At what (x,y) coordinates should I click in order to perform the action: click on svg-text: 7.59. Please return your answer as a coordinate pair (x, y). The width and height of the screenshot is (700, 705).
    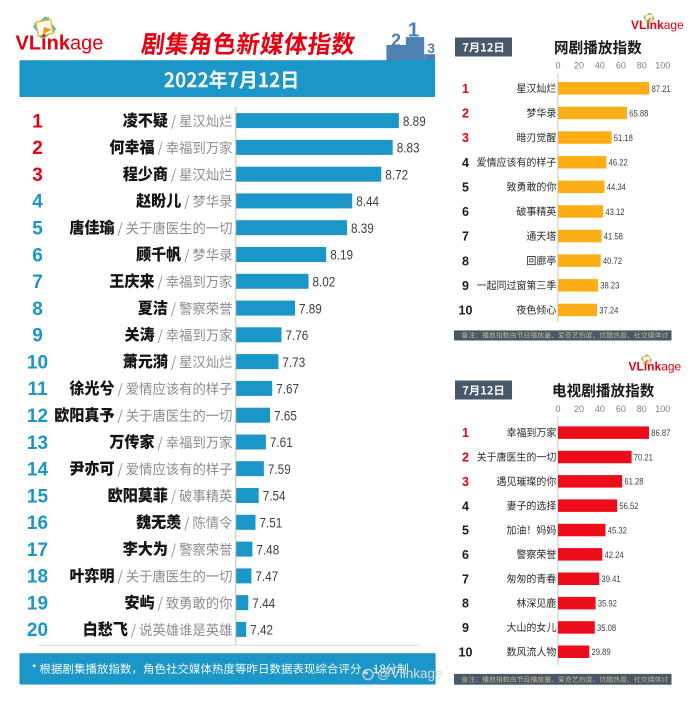
    Looking at the image, I should click on (279, 469).